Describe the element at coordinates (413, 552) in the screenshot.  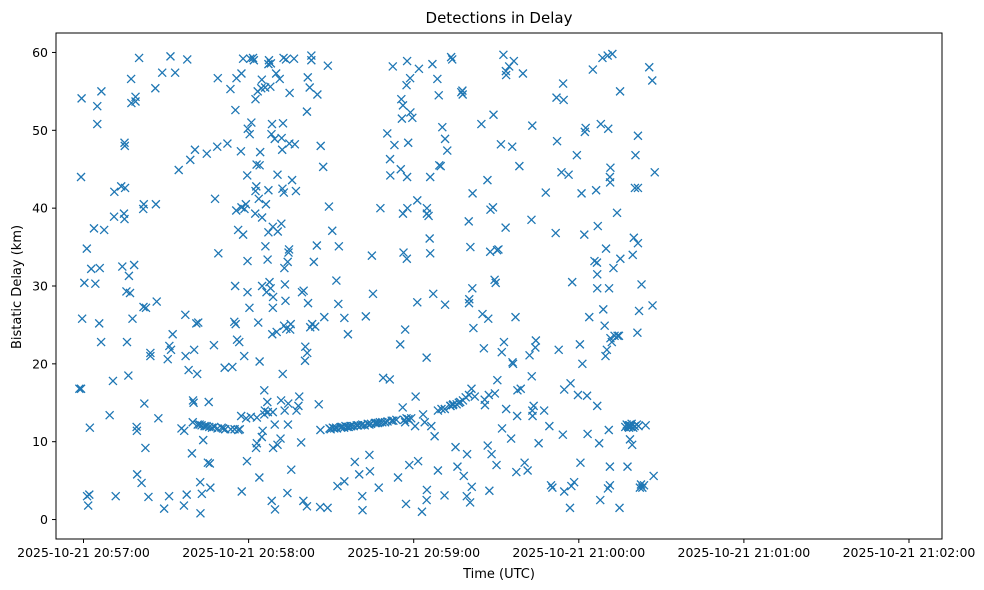
I see `x-tick-label: 2025-10-21 20:59:00` at that location.